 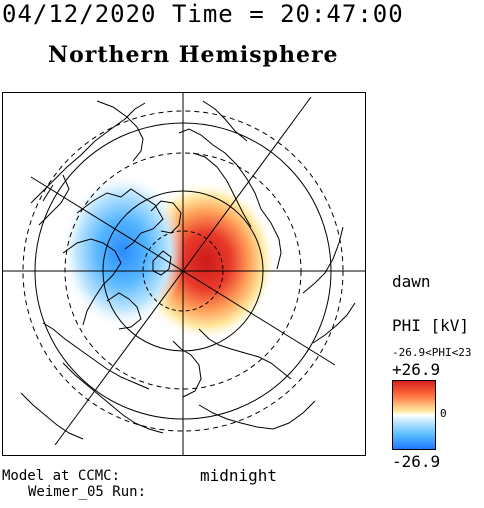 I want to click on colorbar-min-label: -26.9, so click(x=416, y=461).